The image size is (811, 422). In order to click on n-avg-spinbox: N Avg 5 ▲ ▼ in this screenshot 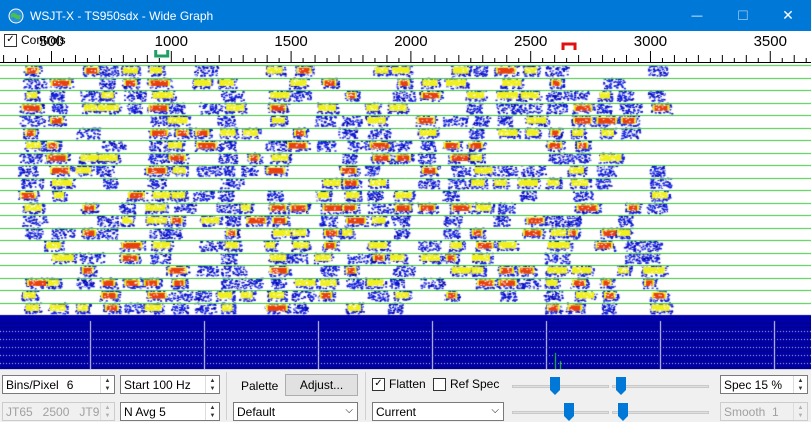, I will do `click(170, 411)`.